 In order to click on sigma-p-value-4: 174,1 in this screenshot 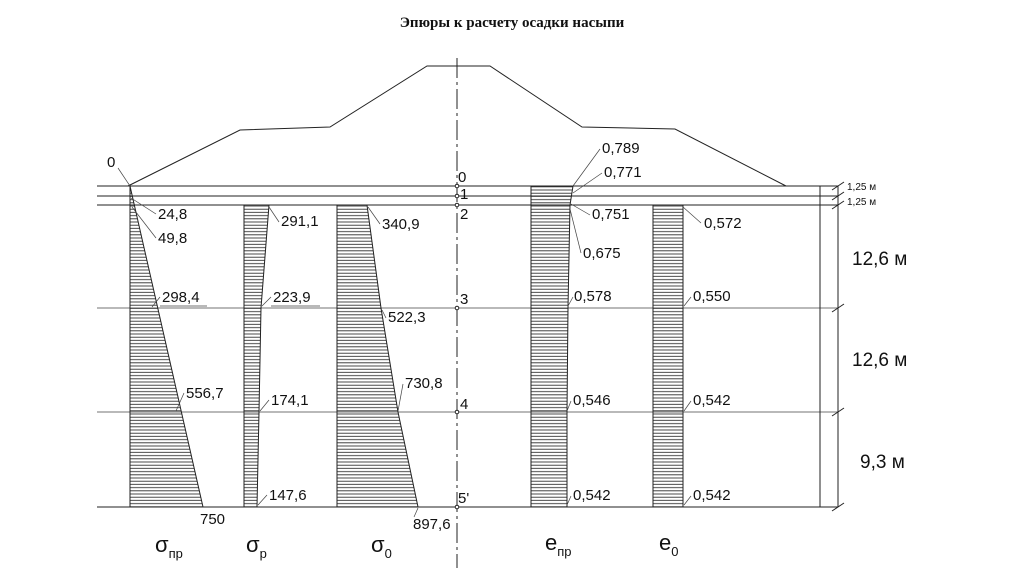, I will do `click(290, 400)`.